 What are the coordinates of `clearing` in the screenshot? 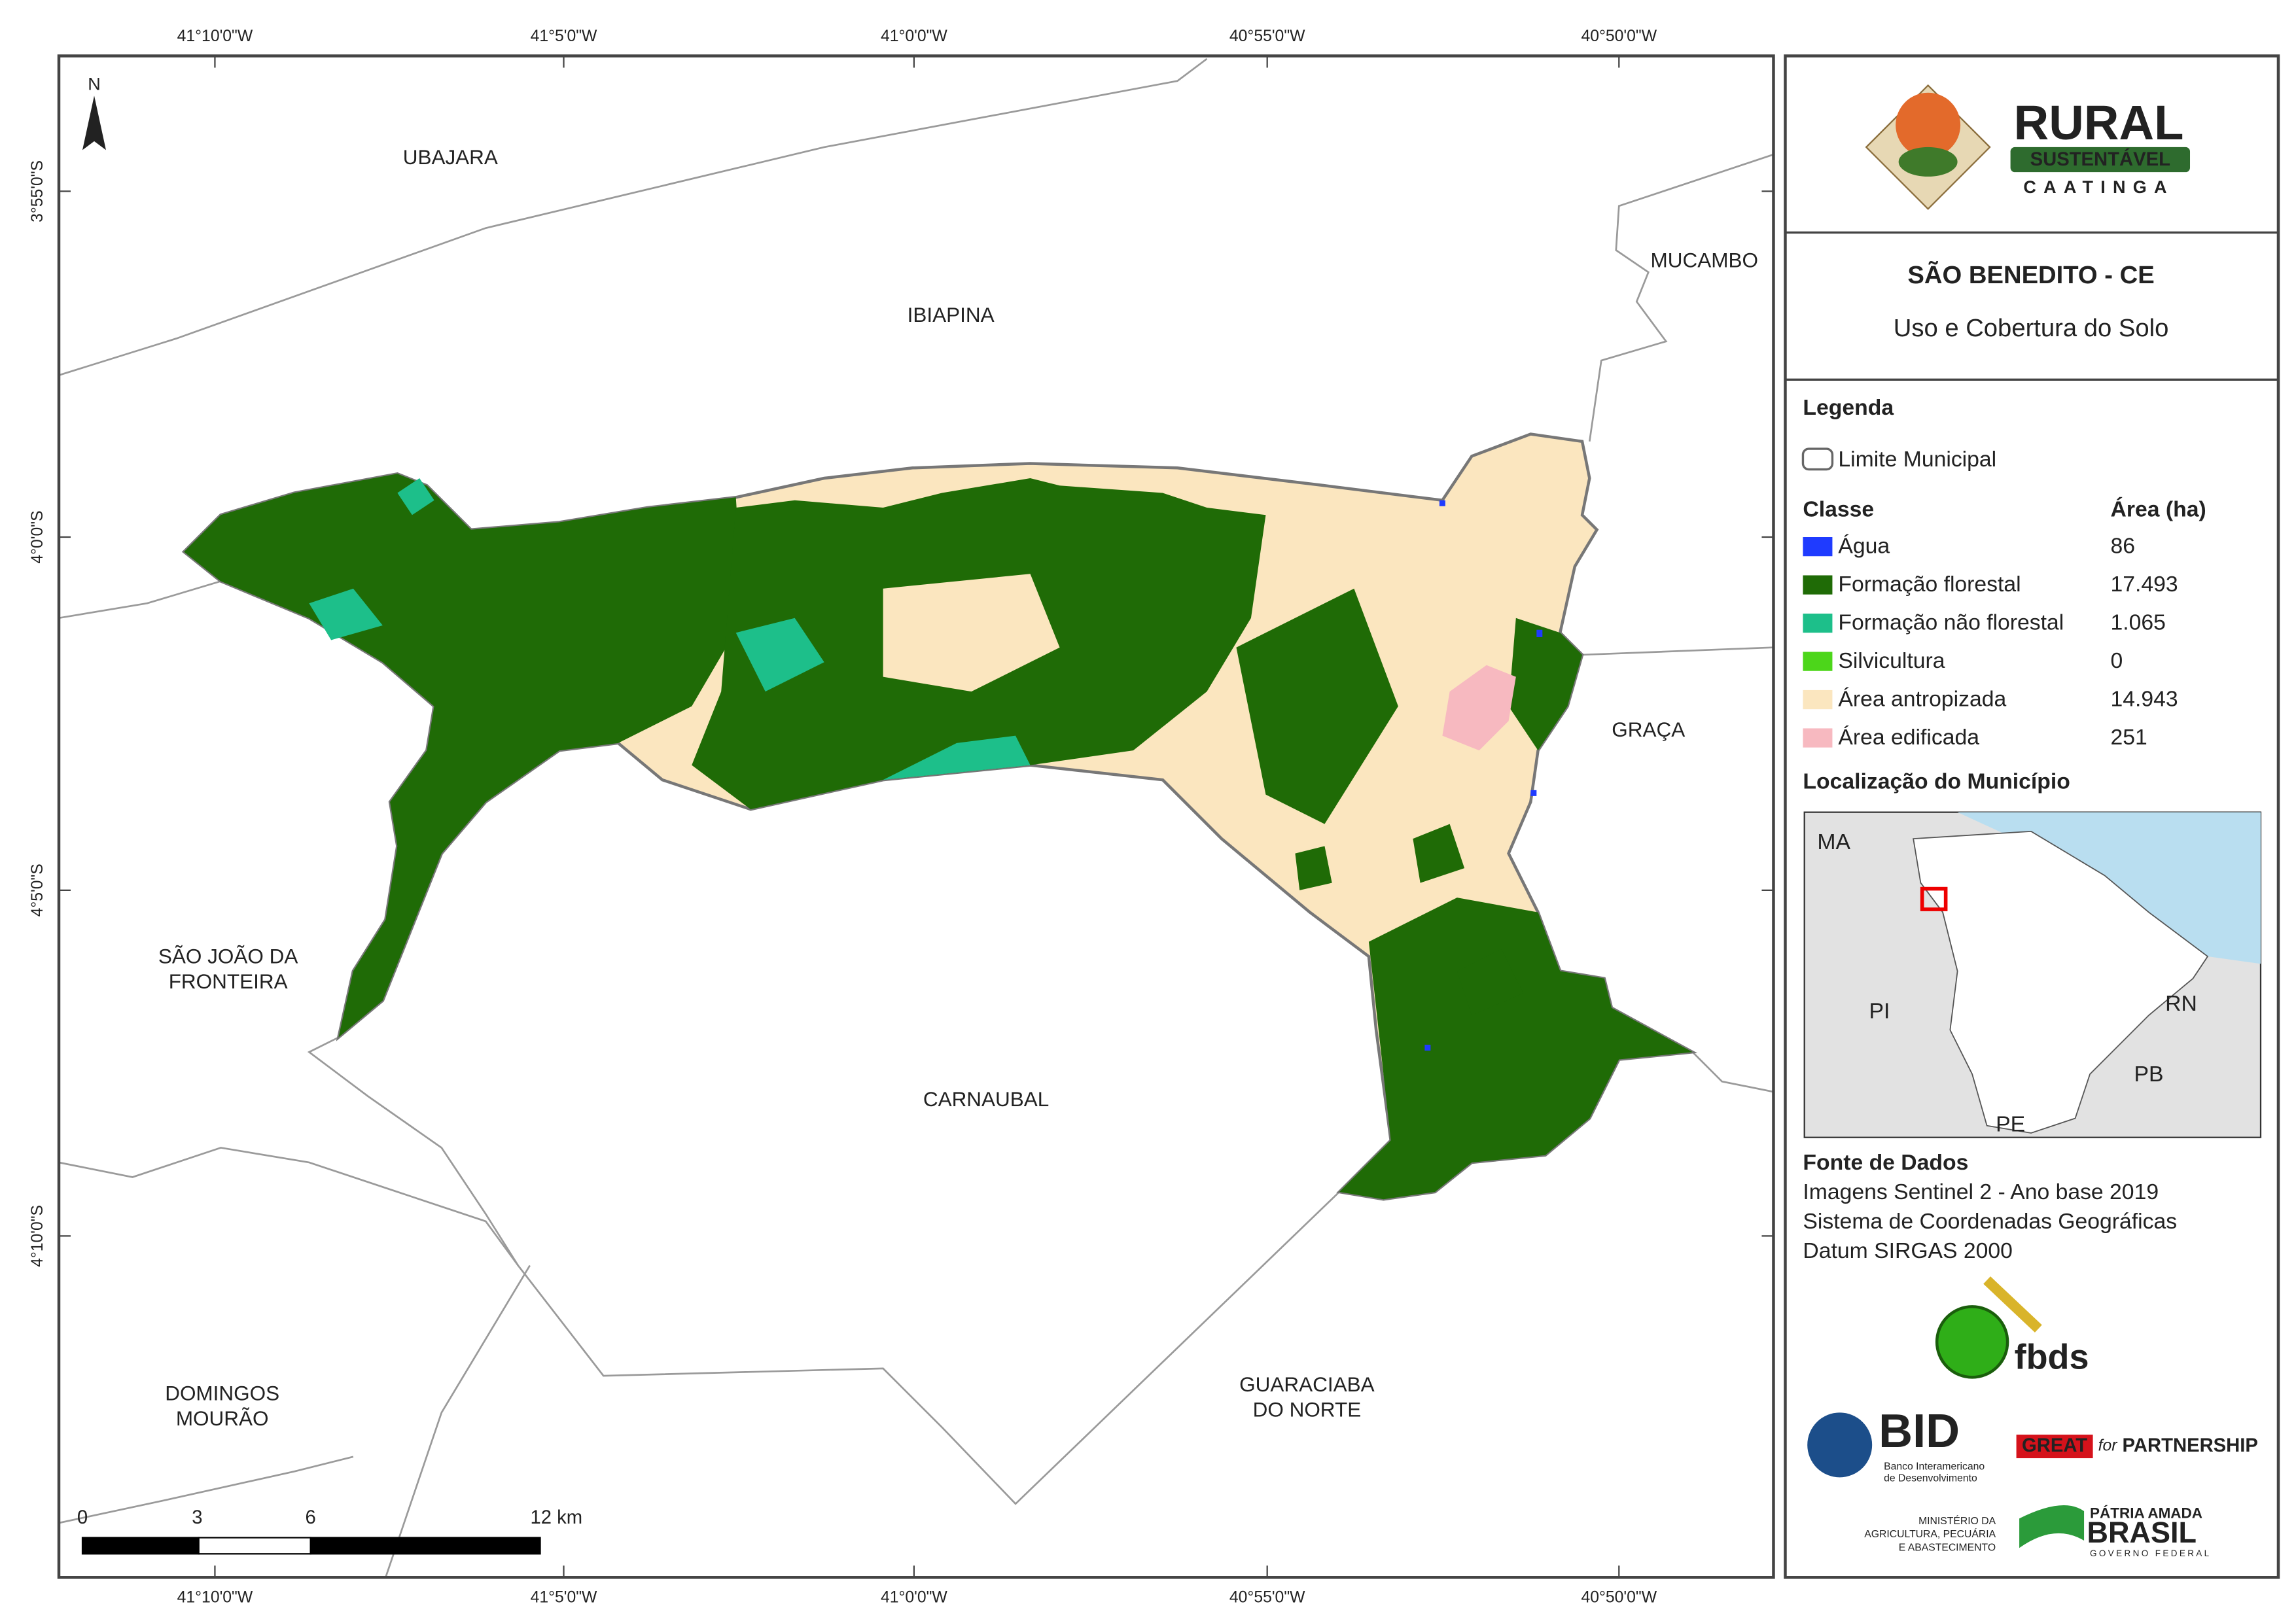 It's located at (972, 633).